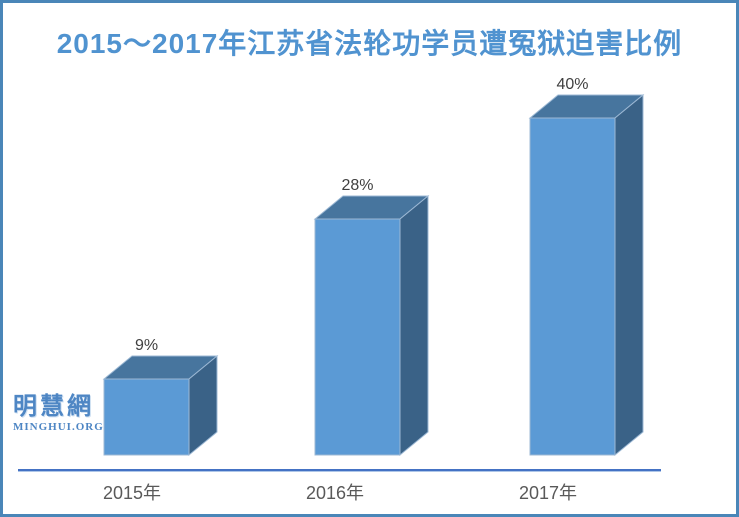 This screenshot has width=739, height=517. What do you see at coordinates (53, 406) in the screenshot?
I see `watermark-chinese-text: 明慧網` at bounding box center [53, 406].